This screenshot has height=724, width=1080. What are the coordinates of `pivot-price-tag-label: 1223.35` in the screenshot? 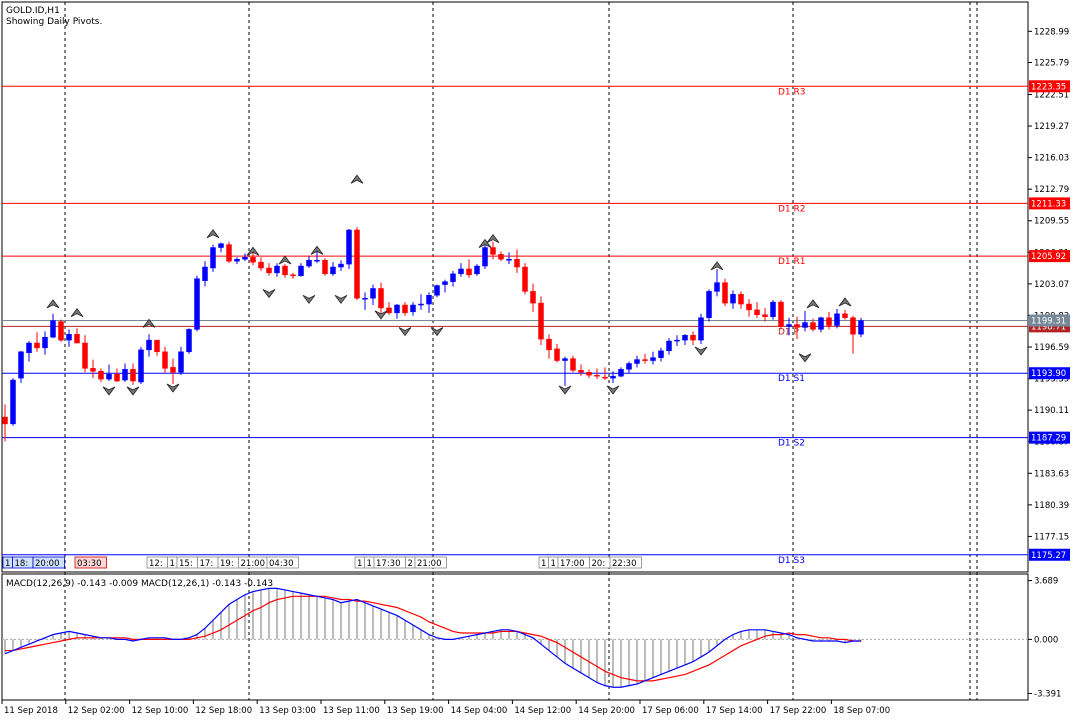 It's located at (1048, 87).